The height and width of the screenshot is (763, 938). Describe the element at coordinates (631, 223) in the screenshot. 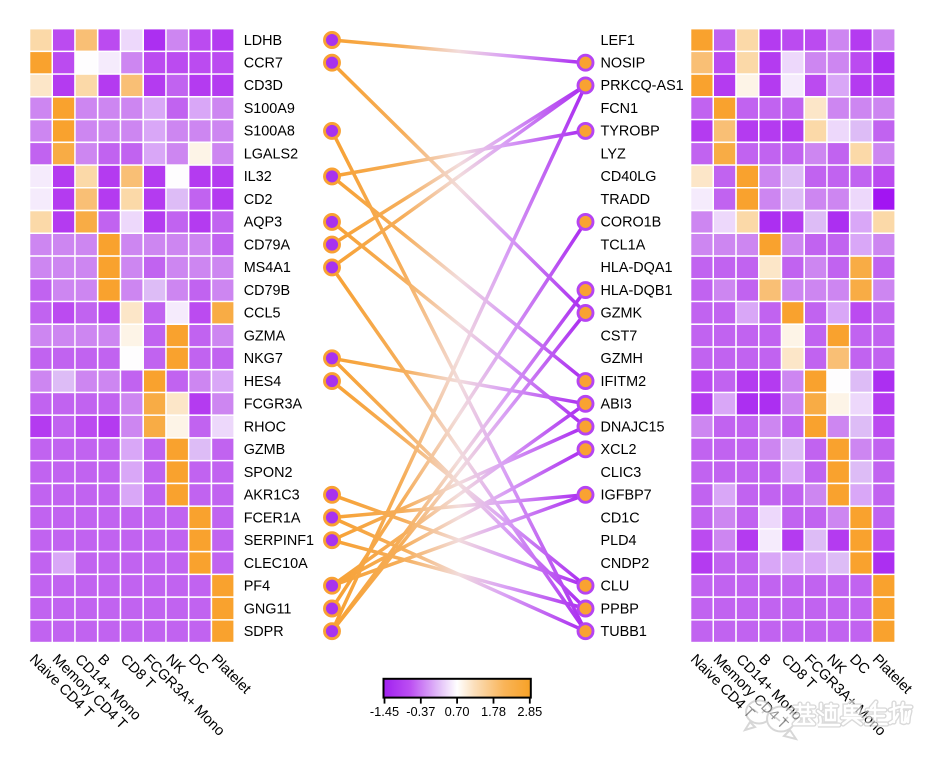

I see `svg-text: CORO1B` at that location.